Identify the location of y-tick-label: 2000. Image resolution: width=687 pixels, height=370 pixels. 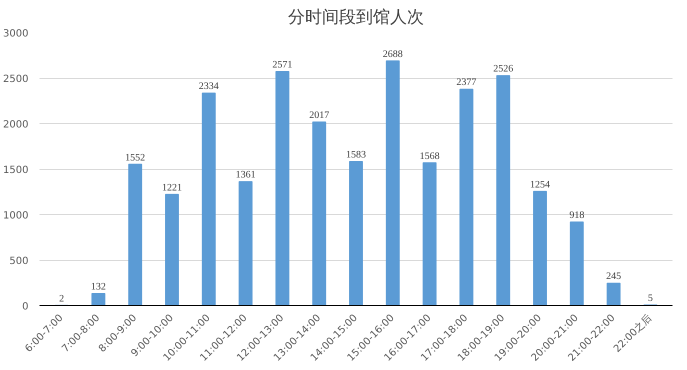
(16, 125).